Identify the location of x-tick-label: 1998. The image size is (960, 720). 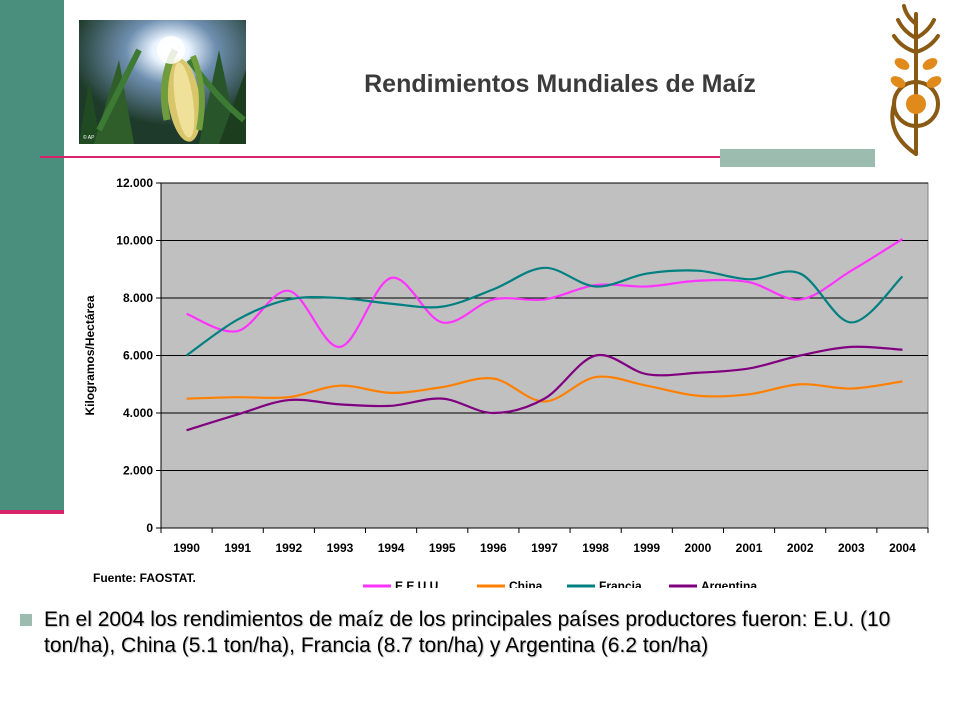
(595, 548).